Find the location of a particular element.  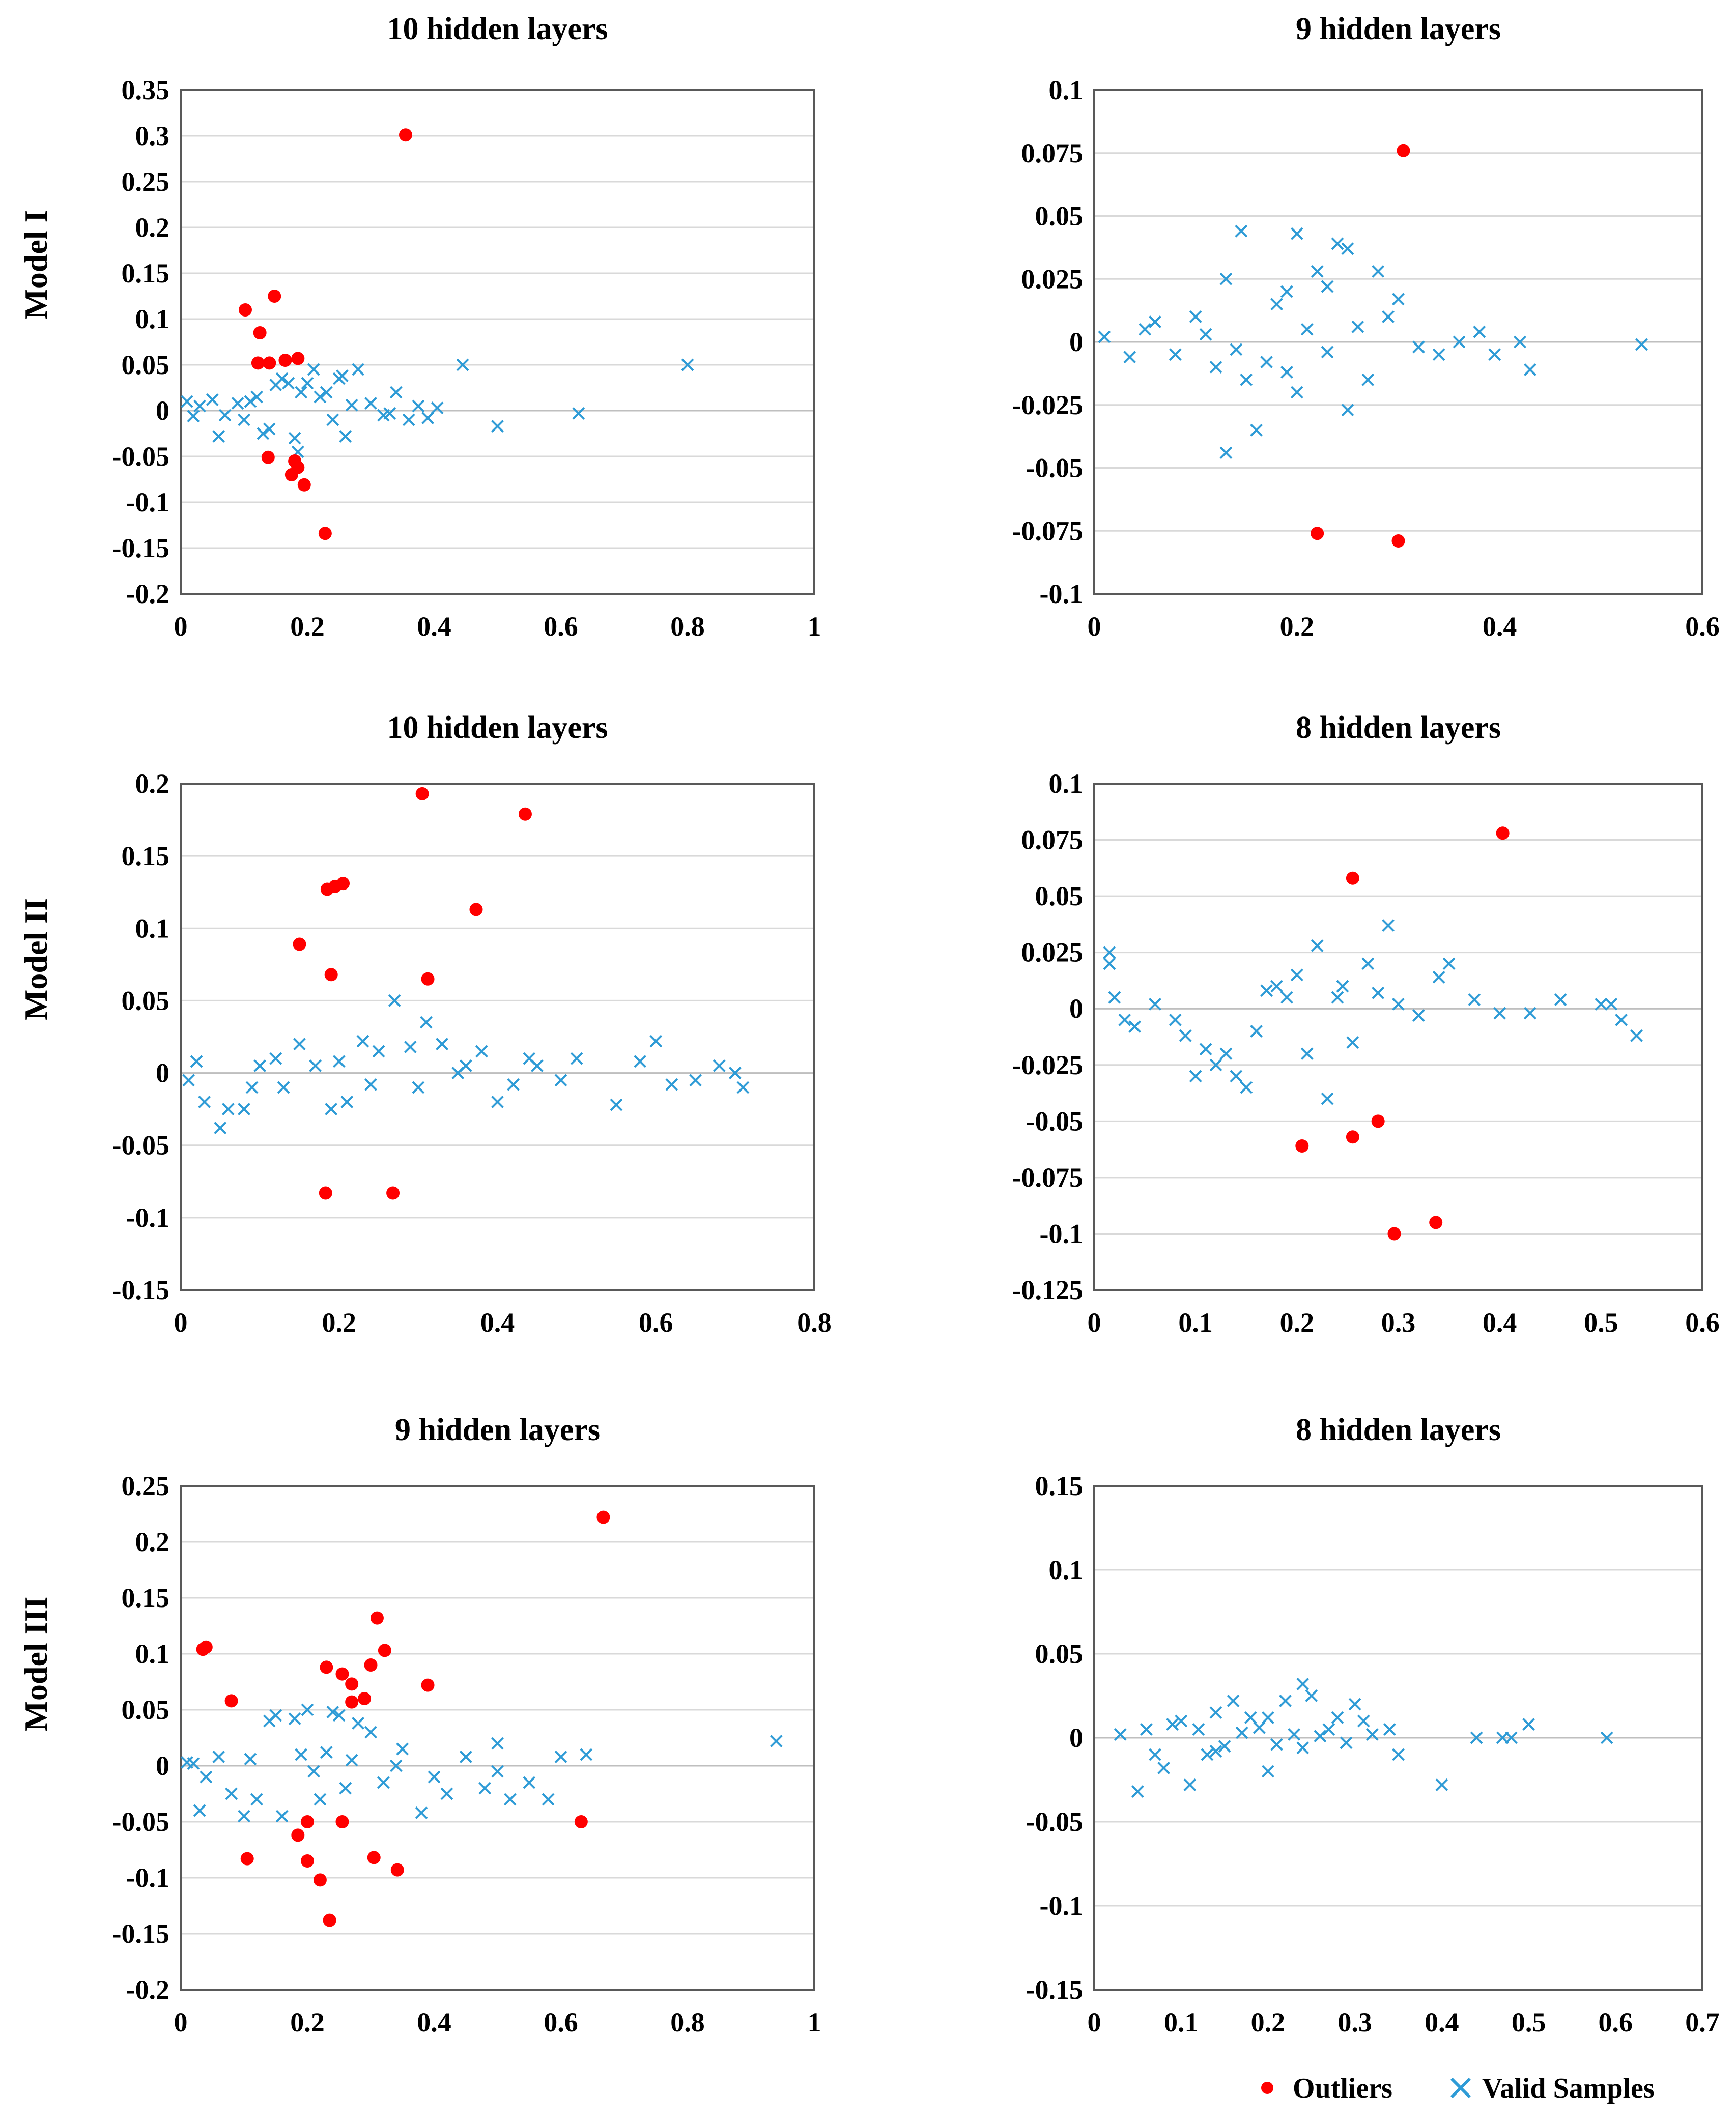

y-tick-label: 0.25 is located at coordinates (146, 181).